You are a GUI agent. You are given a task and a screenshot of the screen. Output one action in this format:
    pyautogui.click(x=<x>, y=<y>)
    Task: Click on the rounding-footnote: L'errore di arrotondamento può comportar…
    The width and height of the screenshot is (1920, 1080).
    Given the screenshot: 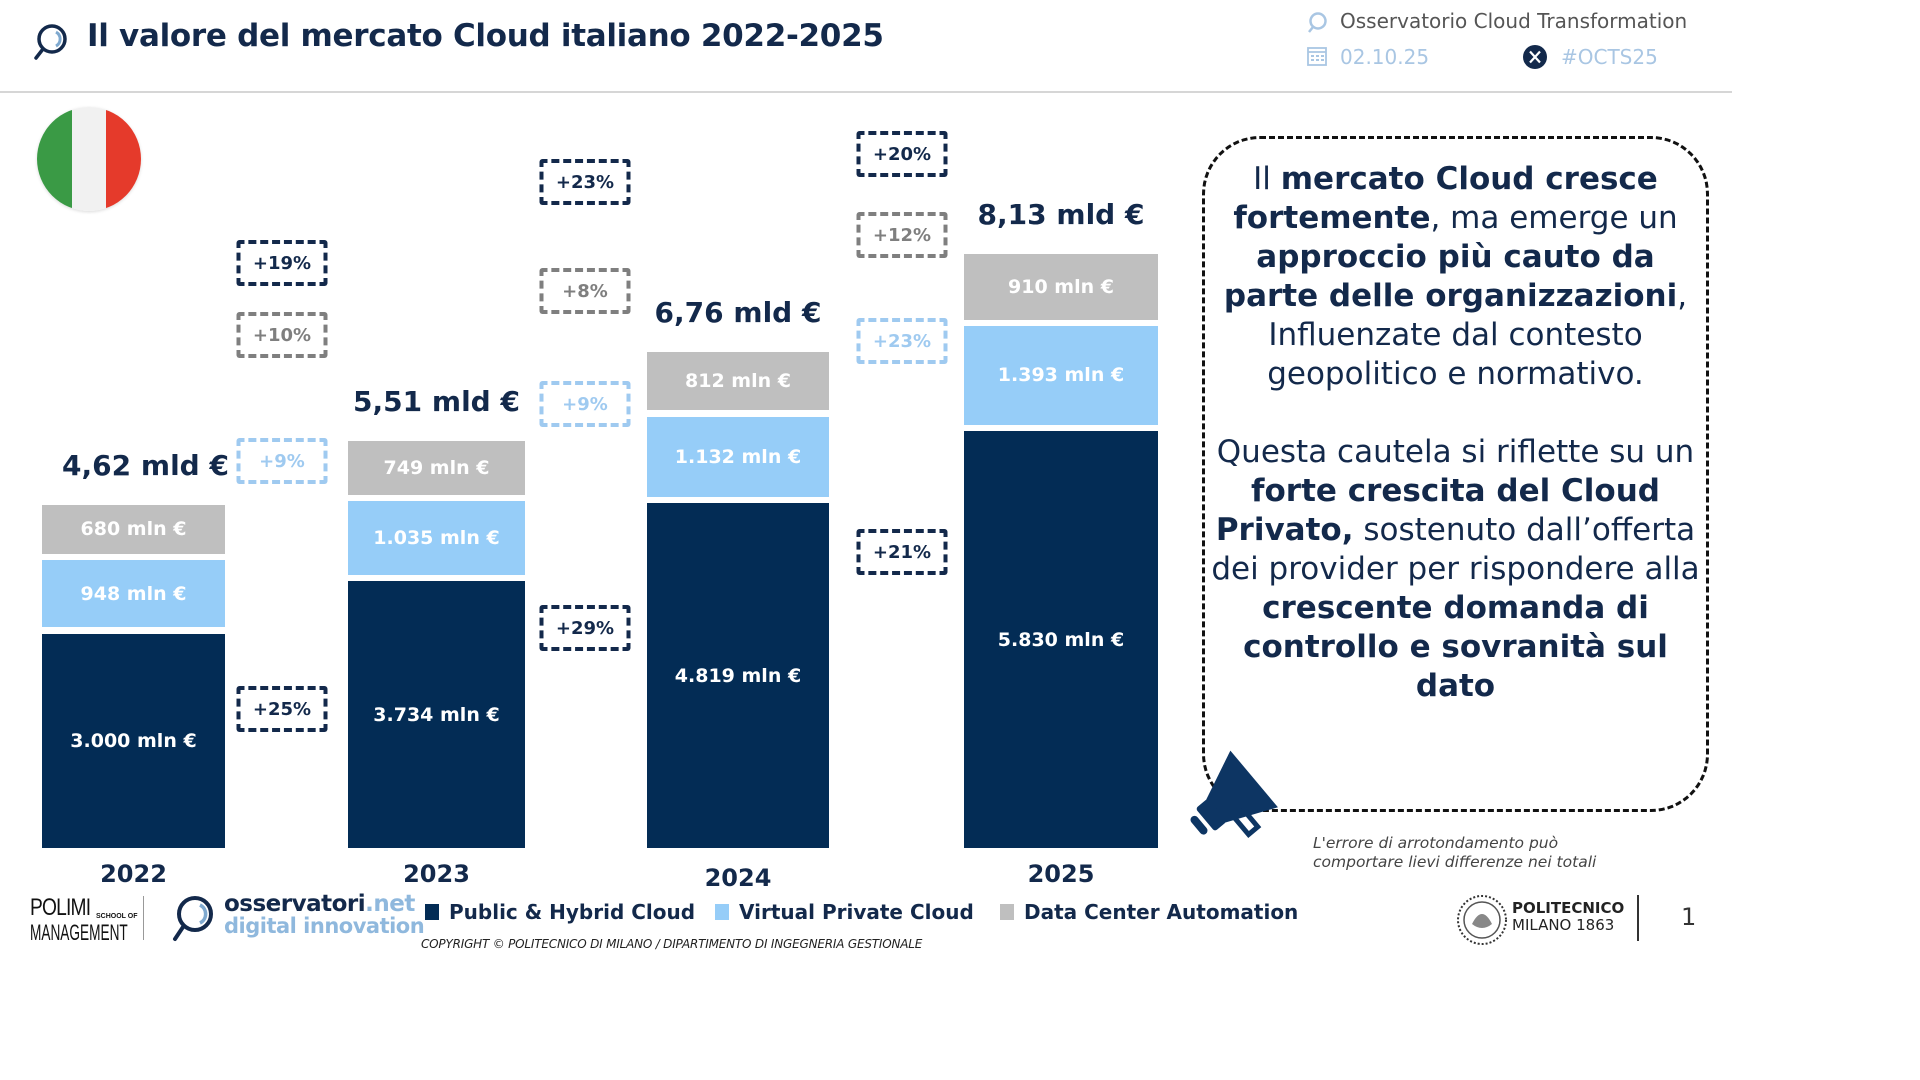 What is the action you would take?
    pyautogui.click(x=1455, y=852)
    